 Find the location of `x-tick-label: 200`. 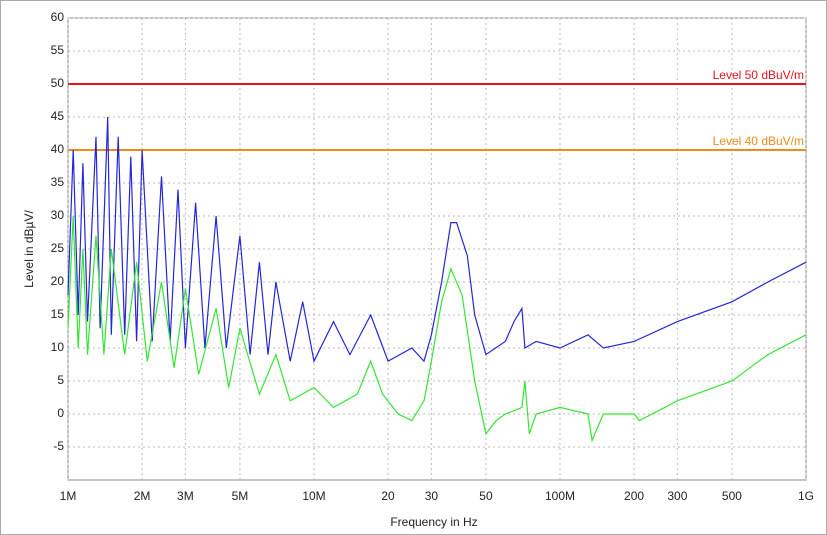

x-tick-label: 200 is located at coordinates (634, 496).